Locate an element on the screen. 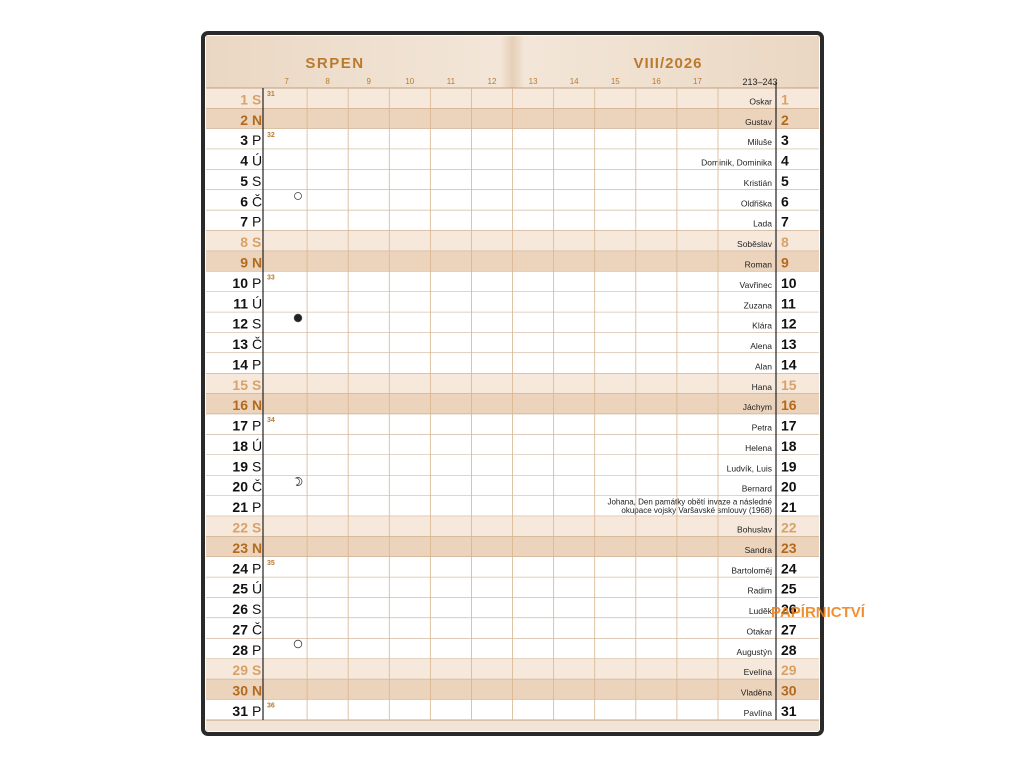 The image size is (1024, 768). day-number: 2 is located at coordinates (244, 120).